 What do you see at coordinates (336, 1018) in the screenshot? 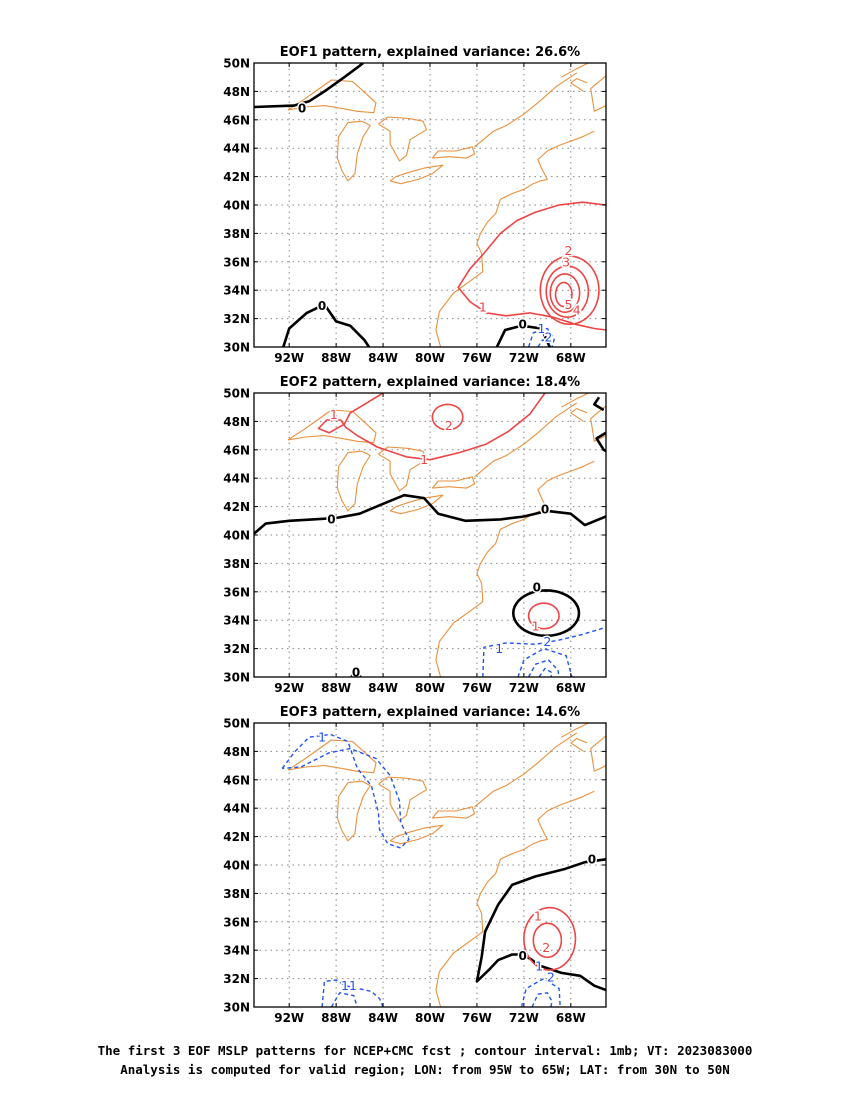
I see `lon-tick-label: 88W` at bounding box center [336, 1018].